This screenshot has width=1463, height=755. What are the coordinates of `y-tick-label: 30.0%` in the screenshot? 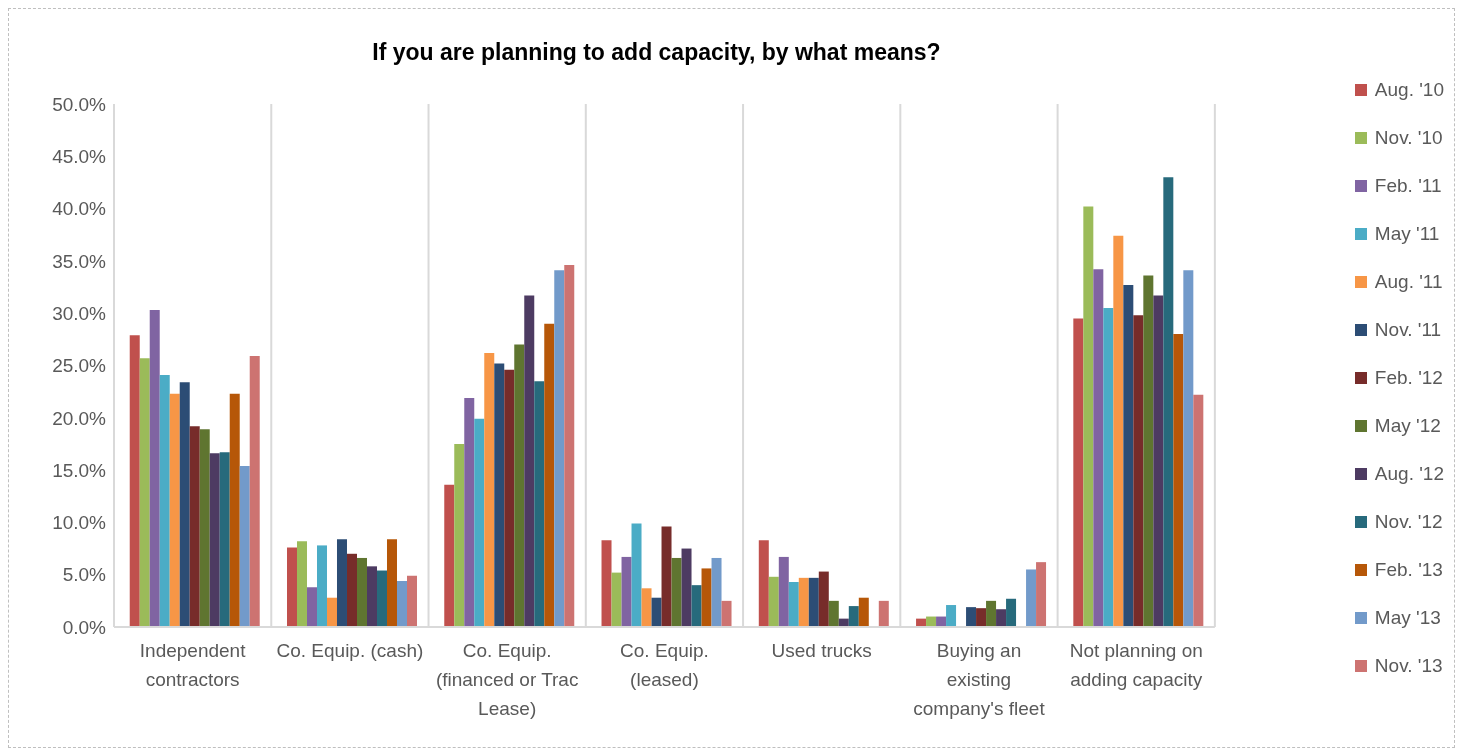 It's located at (79, 313).